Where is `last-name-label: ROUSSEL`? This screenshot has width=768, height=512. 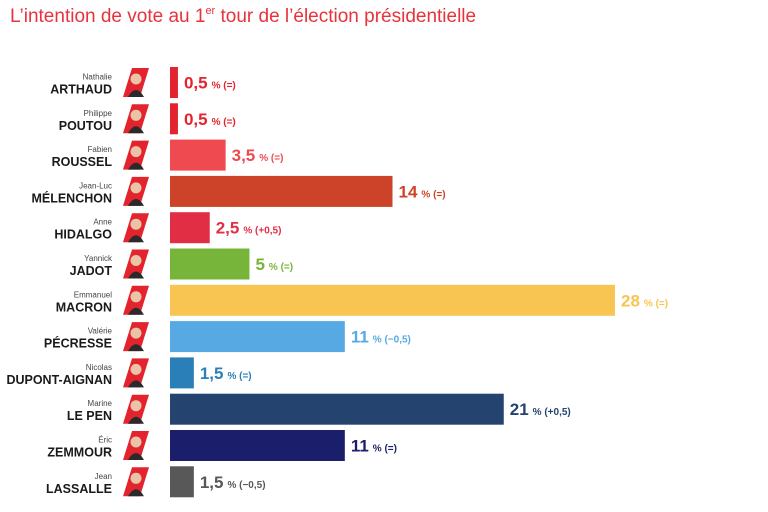 last-name-label: ROUSSEL is located at coordinates (82, 162).